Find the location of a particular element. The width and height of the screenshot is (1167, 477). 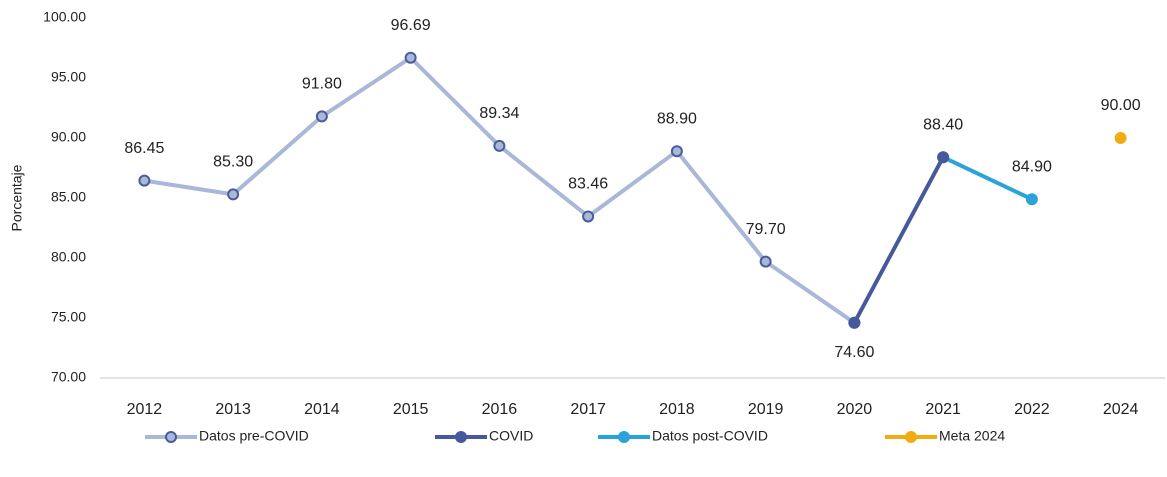

data-label: 83.46 is located at coordinates (588, 184).